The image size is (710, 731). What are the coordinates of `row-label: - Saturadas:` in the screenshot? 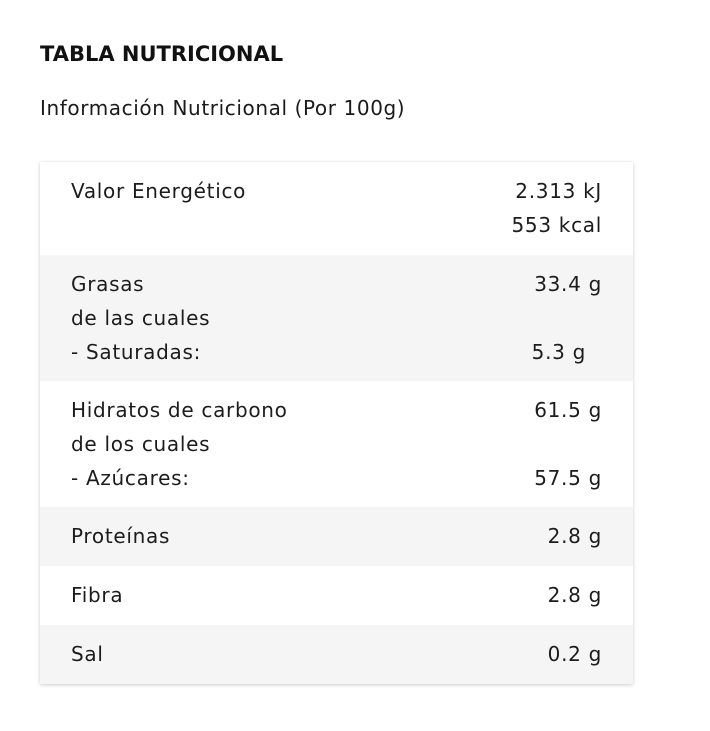 It's located at (136, 352).